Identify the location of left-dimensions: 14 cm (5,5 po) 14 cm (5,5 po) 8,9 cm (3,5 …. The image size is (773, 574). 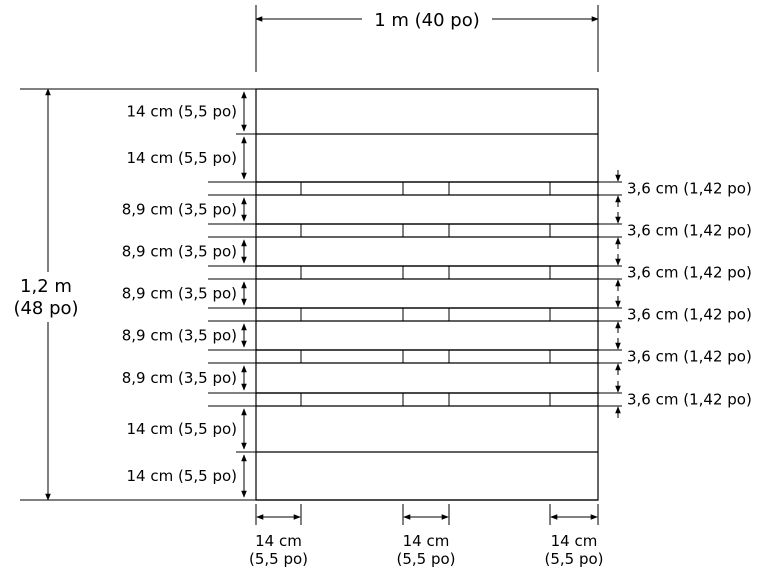
(184, 294).